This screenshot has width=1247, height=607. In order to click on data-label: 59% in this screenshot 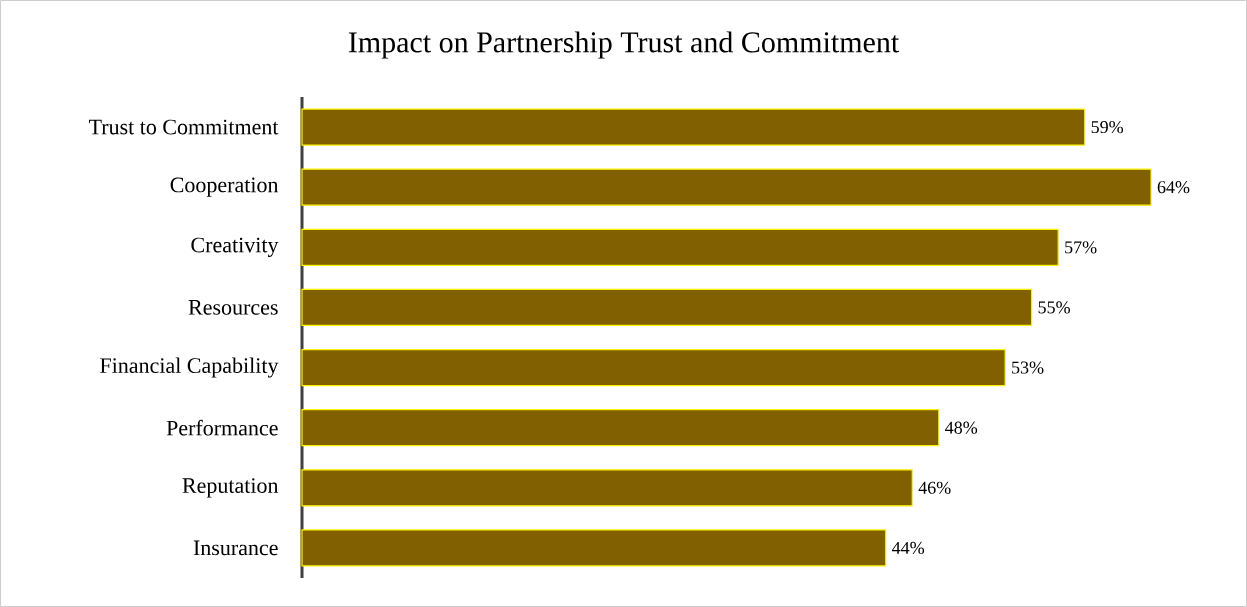, I will do `click(1107, 127)`.